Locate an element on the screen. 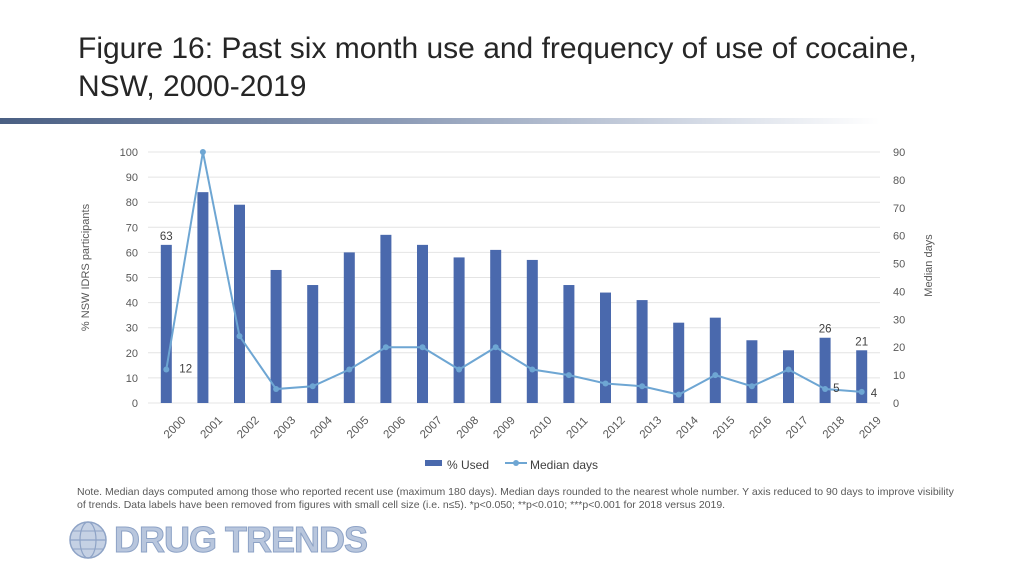  x-tick-label: 2013 is located at coordinates (651, 428).